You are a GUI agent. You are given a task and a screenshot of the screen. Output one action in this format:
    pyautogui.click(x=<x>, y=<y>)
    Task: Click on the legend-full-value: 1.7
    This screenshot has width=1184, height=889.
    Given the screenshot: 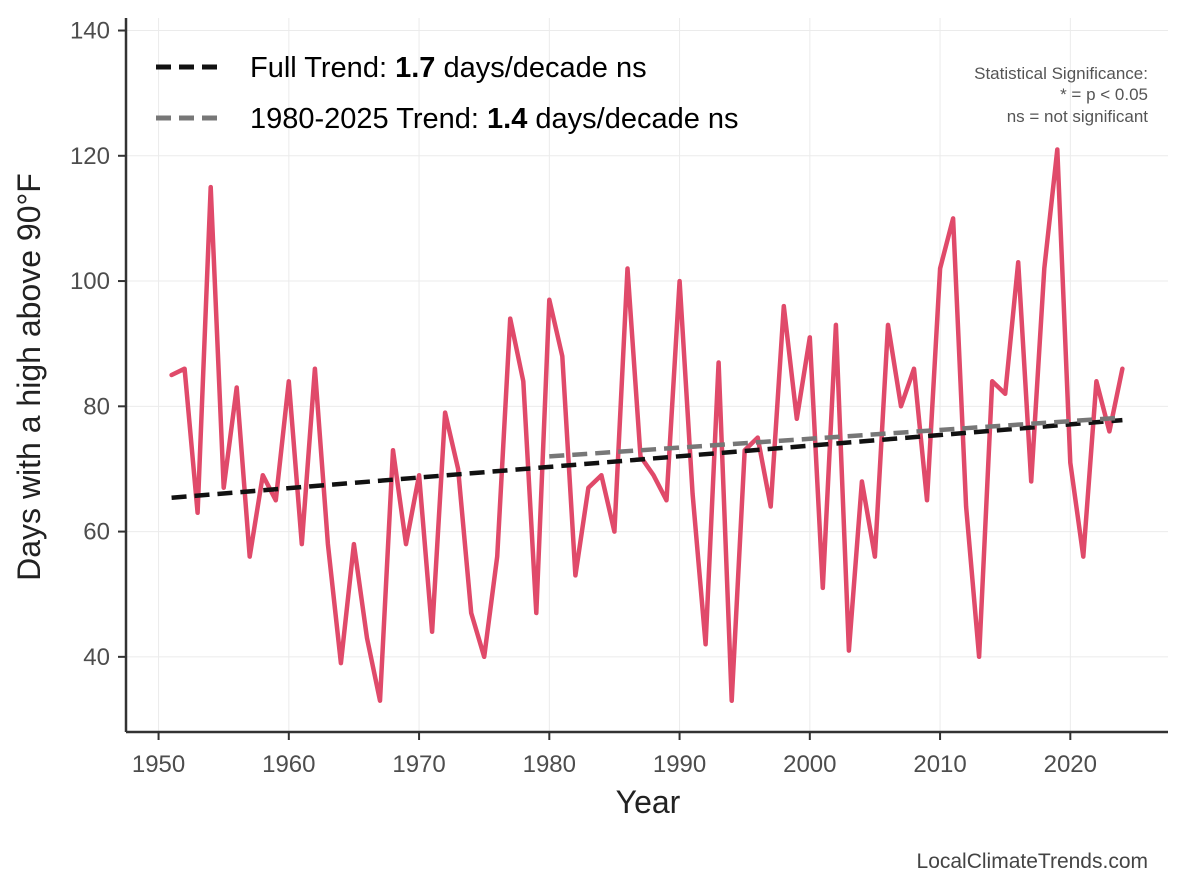 What is the action you would take?
    pyautogui.click(x=415, y=68)
    